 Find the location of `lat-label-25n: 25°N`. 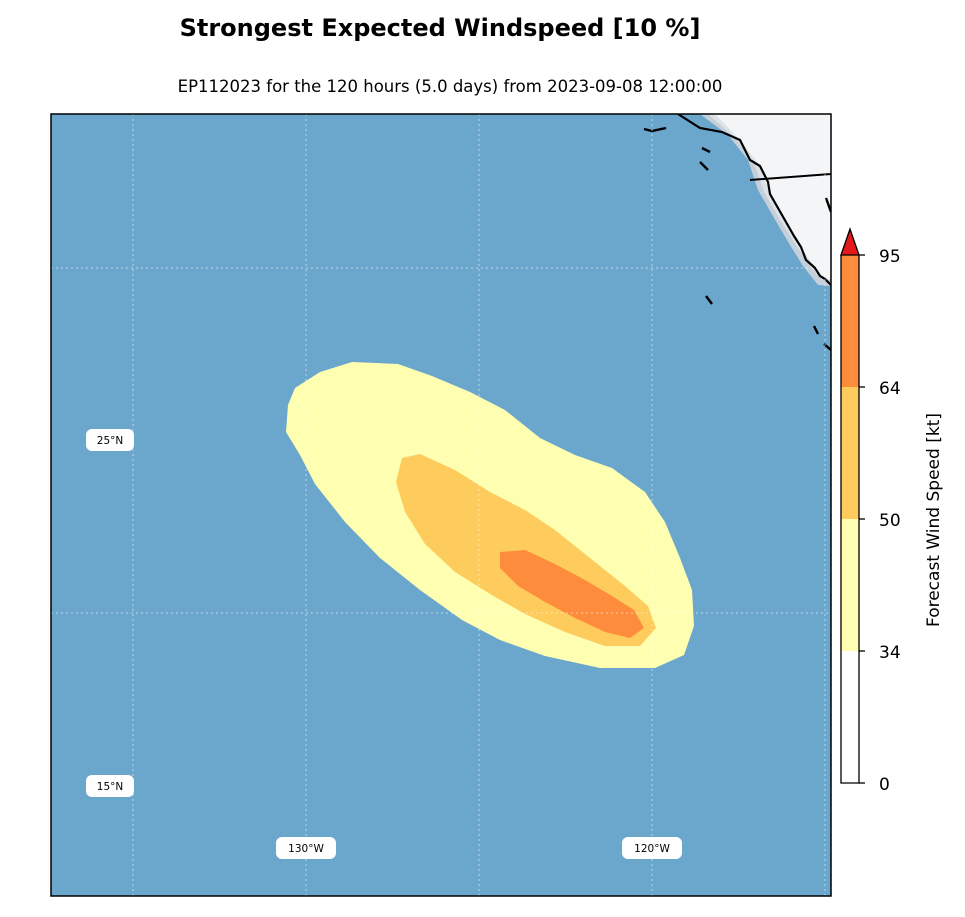

lat-label-25n: 25°N is located at coordinates (110, 440).